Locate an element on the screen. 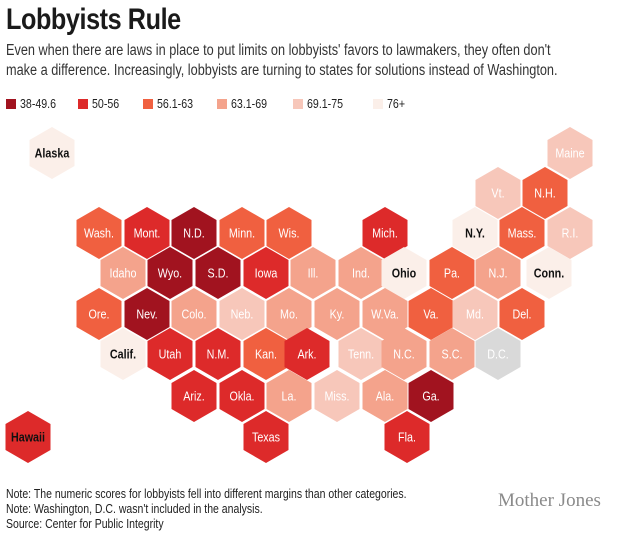 The width and height of the screenshot is (630, 540). state-label-ariz: Ariz. is located at coordinates (193, 397).